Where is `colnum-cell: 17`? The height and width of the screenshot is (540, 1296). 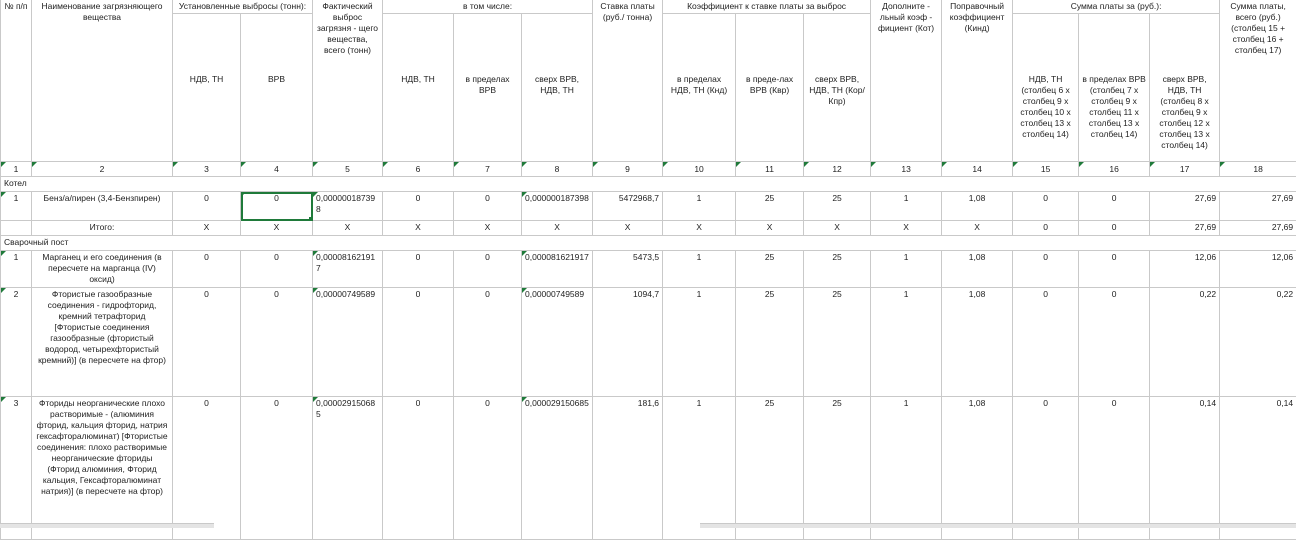
colnum-cell: 17 is located at coordinates (1185, 169).